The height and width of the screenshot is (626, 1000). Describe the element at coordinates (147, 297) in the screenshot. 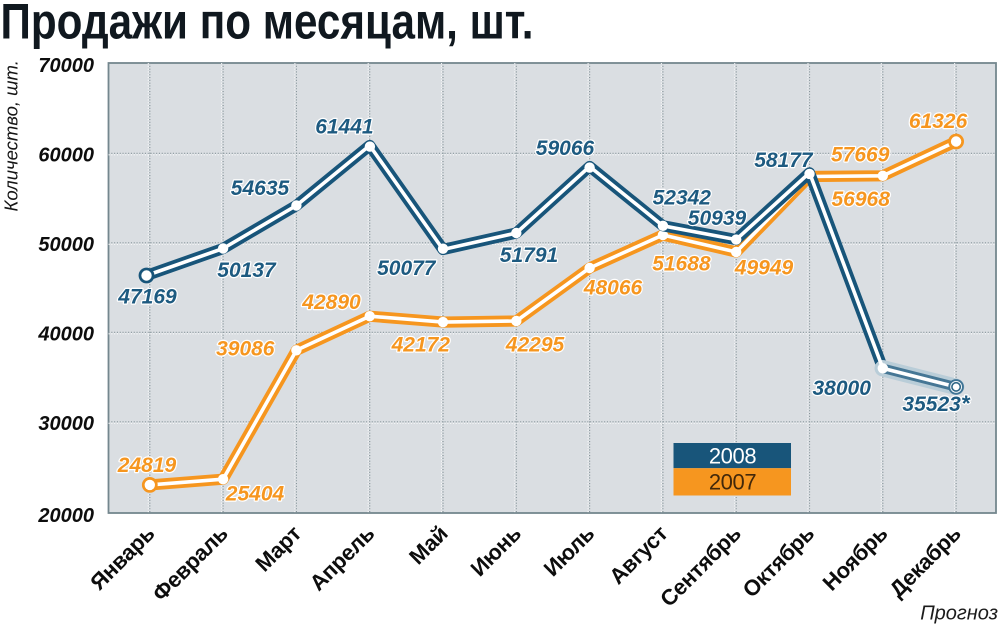

I see `svg-text: 47169` at that location.